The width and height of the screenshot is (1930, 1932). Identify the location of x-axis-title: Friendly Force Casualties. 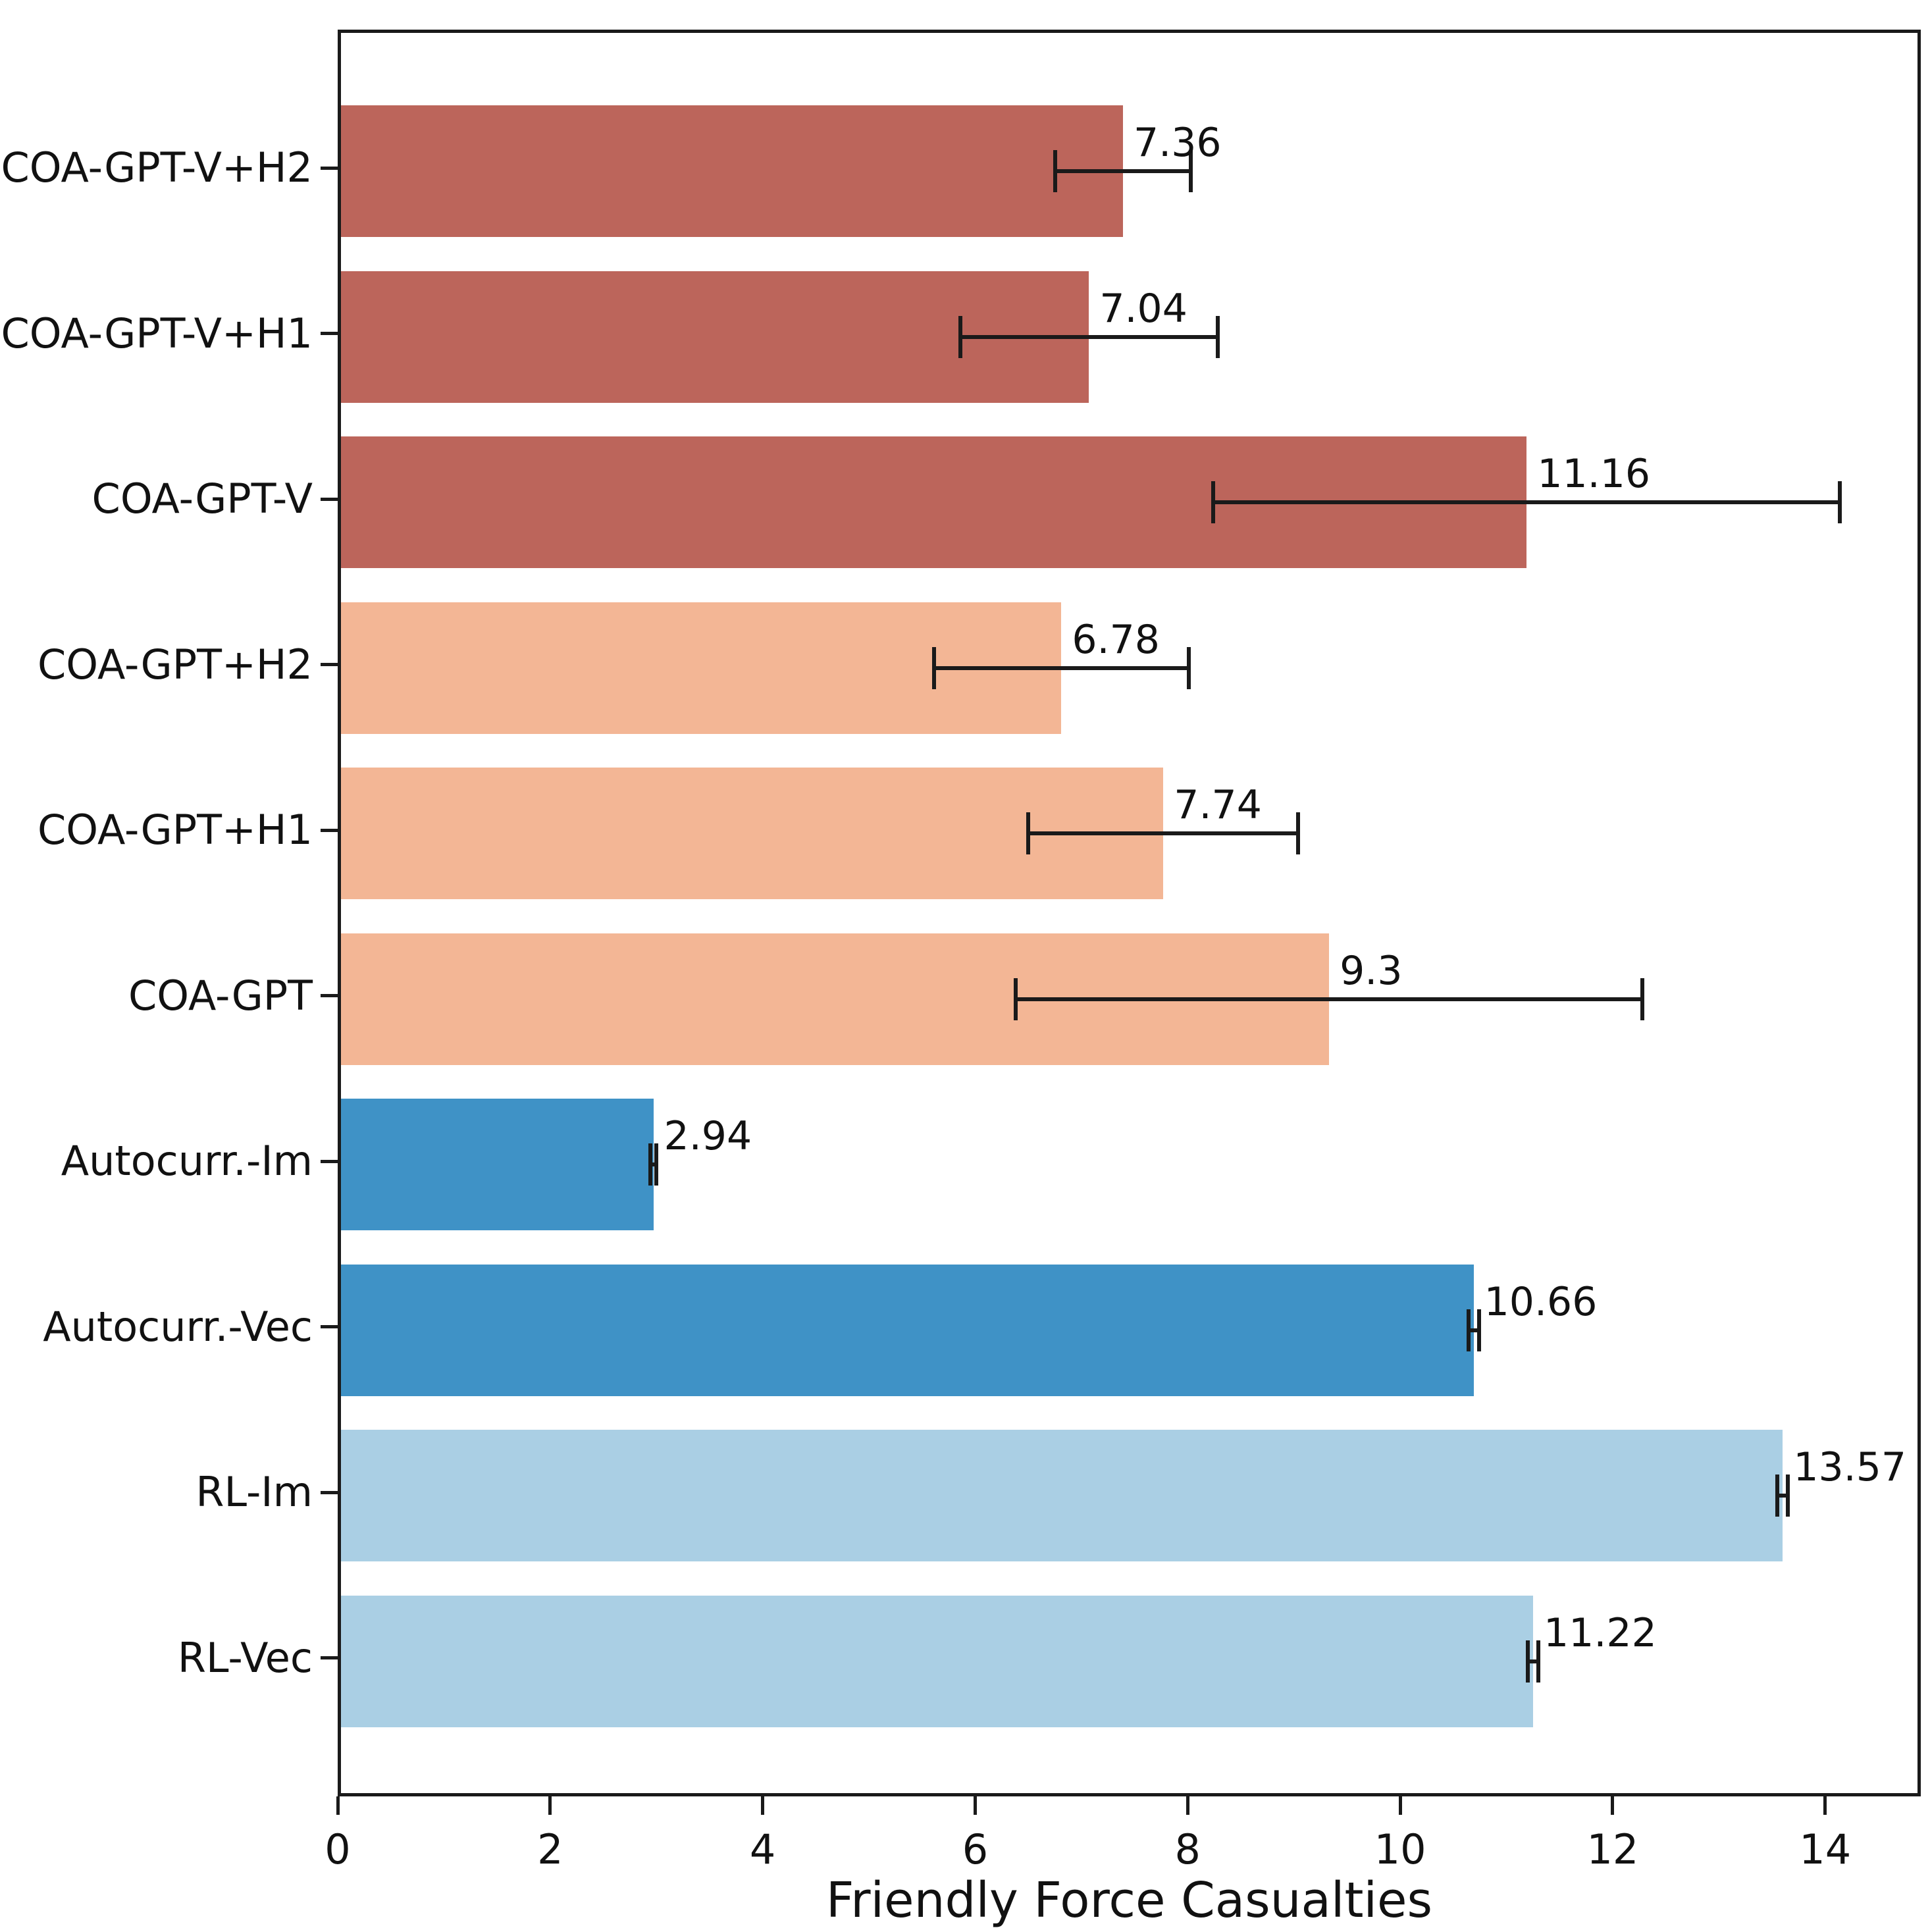
(1129, 1900).